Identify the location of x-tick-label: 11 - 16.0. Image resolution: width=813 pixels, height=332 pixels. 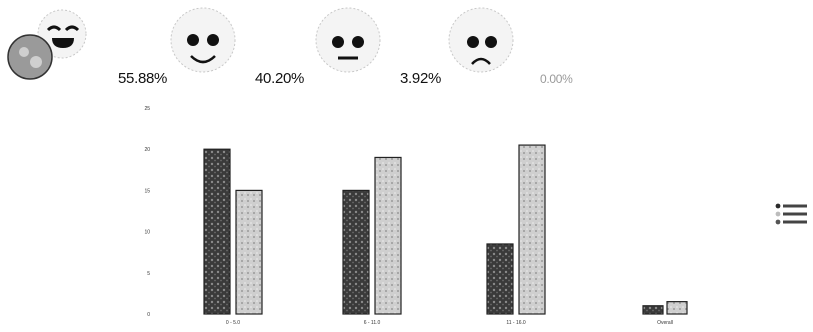
(516, 323).